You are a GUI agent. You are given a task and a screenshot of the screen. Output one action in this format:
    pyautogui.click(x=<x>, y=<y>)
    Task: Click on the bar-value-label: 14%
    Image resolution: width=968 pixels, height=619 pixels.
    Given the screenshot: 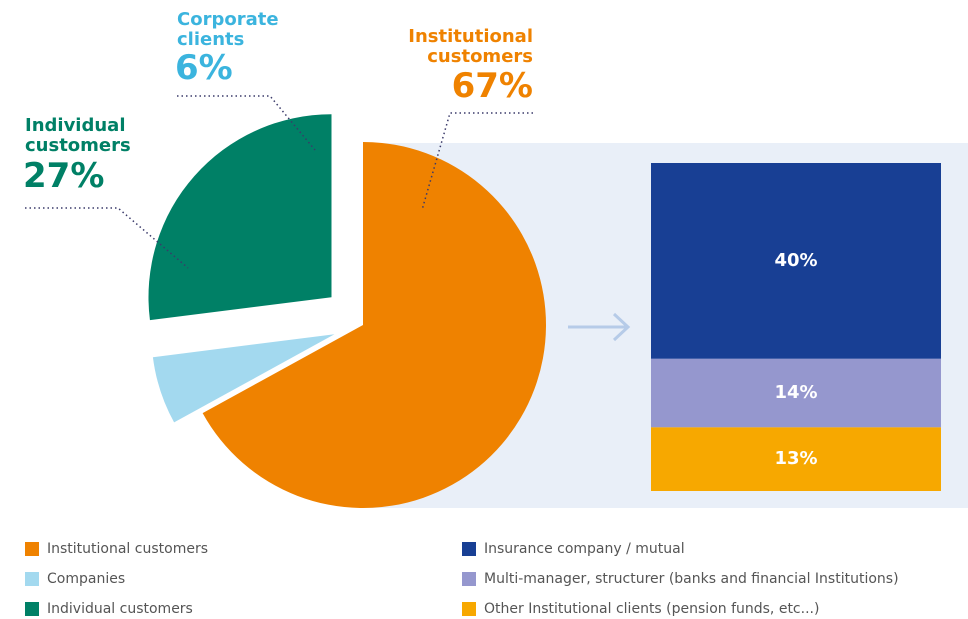 What is the action you would take?
    pyautogui.click(x=795, y=392)
    